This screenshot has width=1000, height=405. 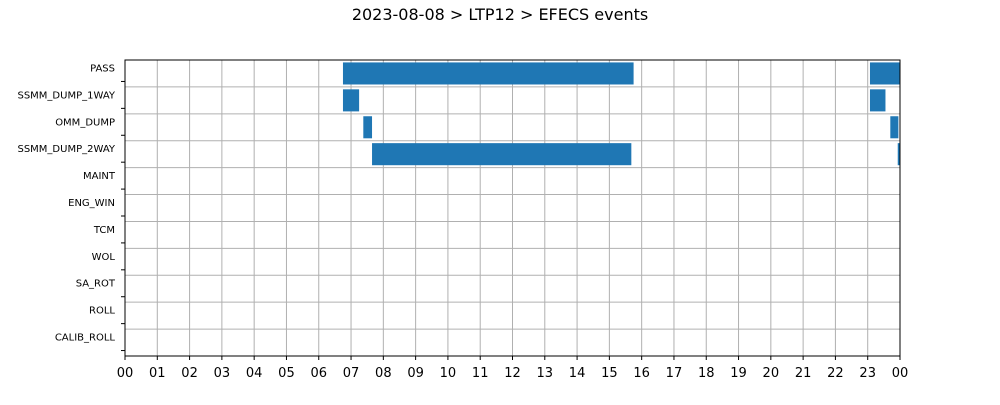 What do you see at coordinates (448, 373) in the screenshot?
I see `x-tick-label: 10` at bounding box center [448, 373].